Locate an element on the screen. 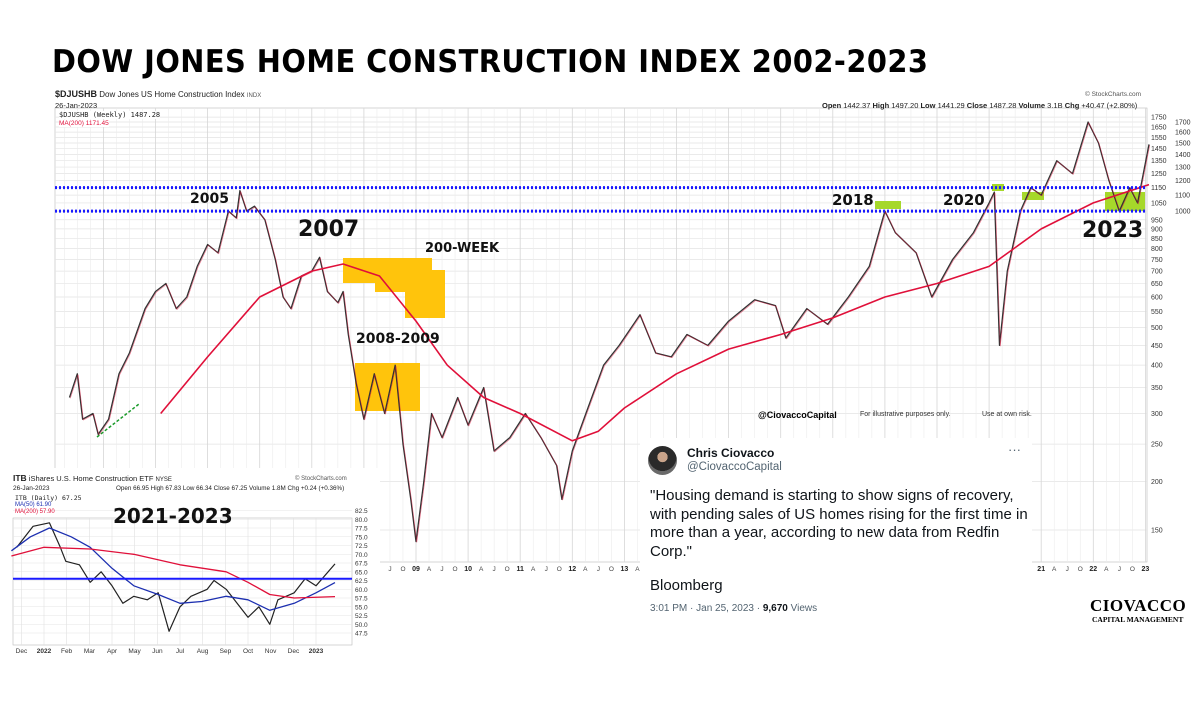 This screenshot has height=720, width=1200. inset-series-label: ITB (Daily) 67.25 is located at coordinates (48, 498).